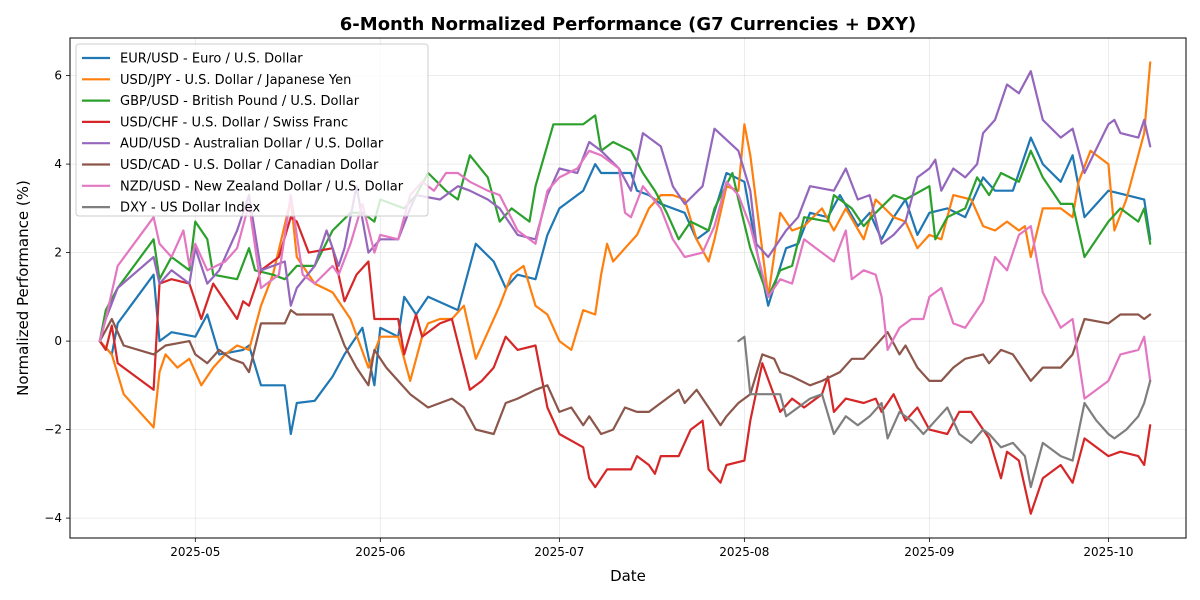 This screenshot has height=600, width=1200. What do you see at coordinates (929, 552) in the screenshot?
I see `x-tick-label: 2025-09` at bounding box center [929, 552].